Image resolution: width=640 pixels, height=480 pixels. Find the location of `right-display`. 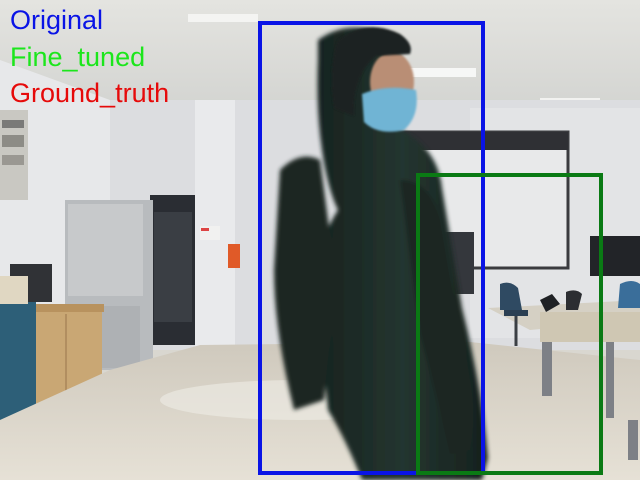

right-display is located at coordinates (615, 256).